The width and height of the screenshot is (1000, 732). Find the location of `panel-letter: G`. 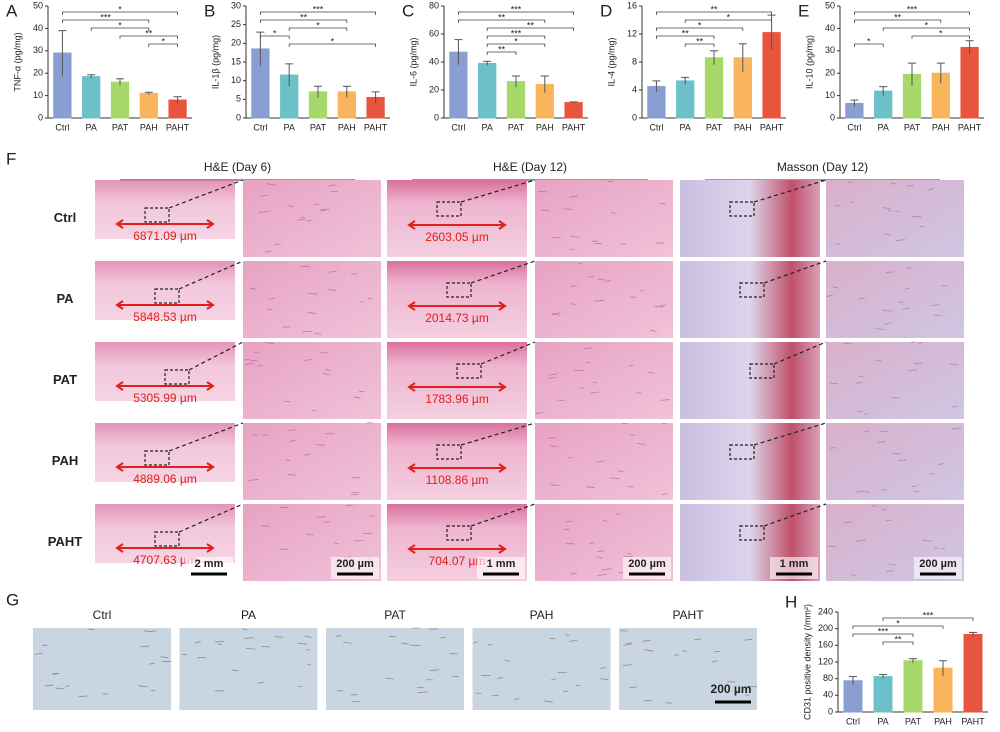

panel-letter: G is located at coordinates (12, 599).